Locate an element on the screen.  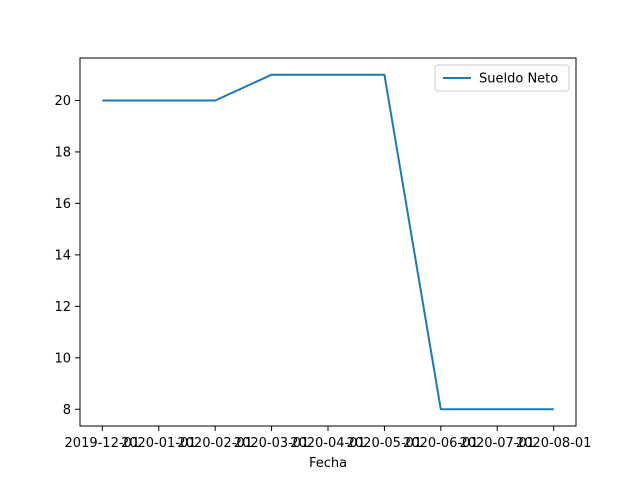
legend: Sueldo Neto is located at coordinates (502, 78).